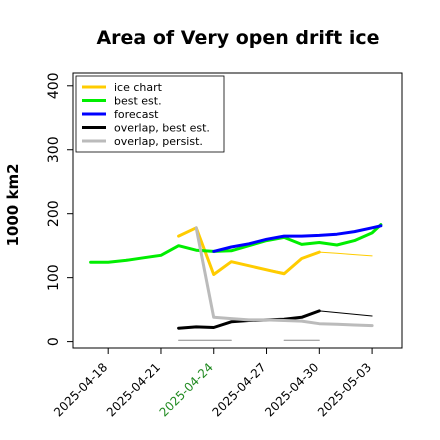 The height and width of the screenshot is (440, 440). I want to click on y-axis: 0 100 200 300 400, so click(59, 209).